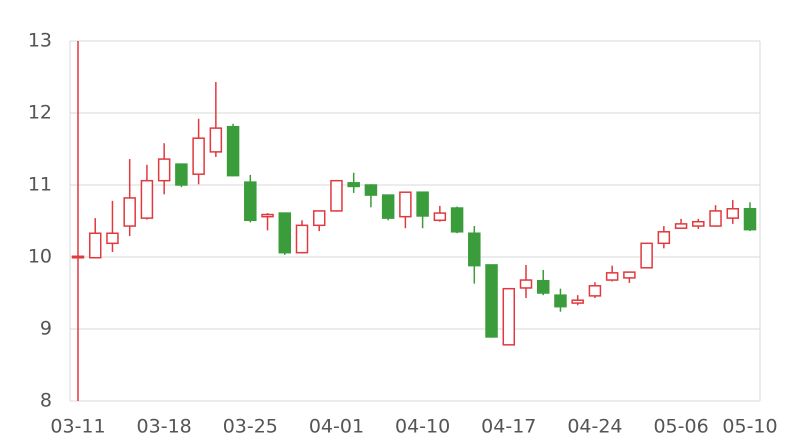  I want to click on x-tick-label: 04-01, so click(336, 427).